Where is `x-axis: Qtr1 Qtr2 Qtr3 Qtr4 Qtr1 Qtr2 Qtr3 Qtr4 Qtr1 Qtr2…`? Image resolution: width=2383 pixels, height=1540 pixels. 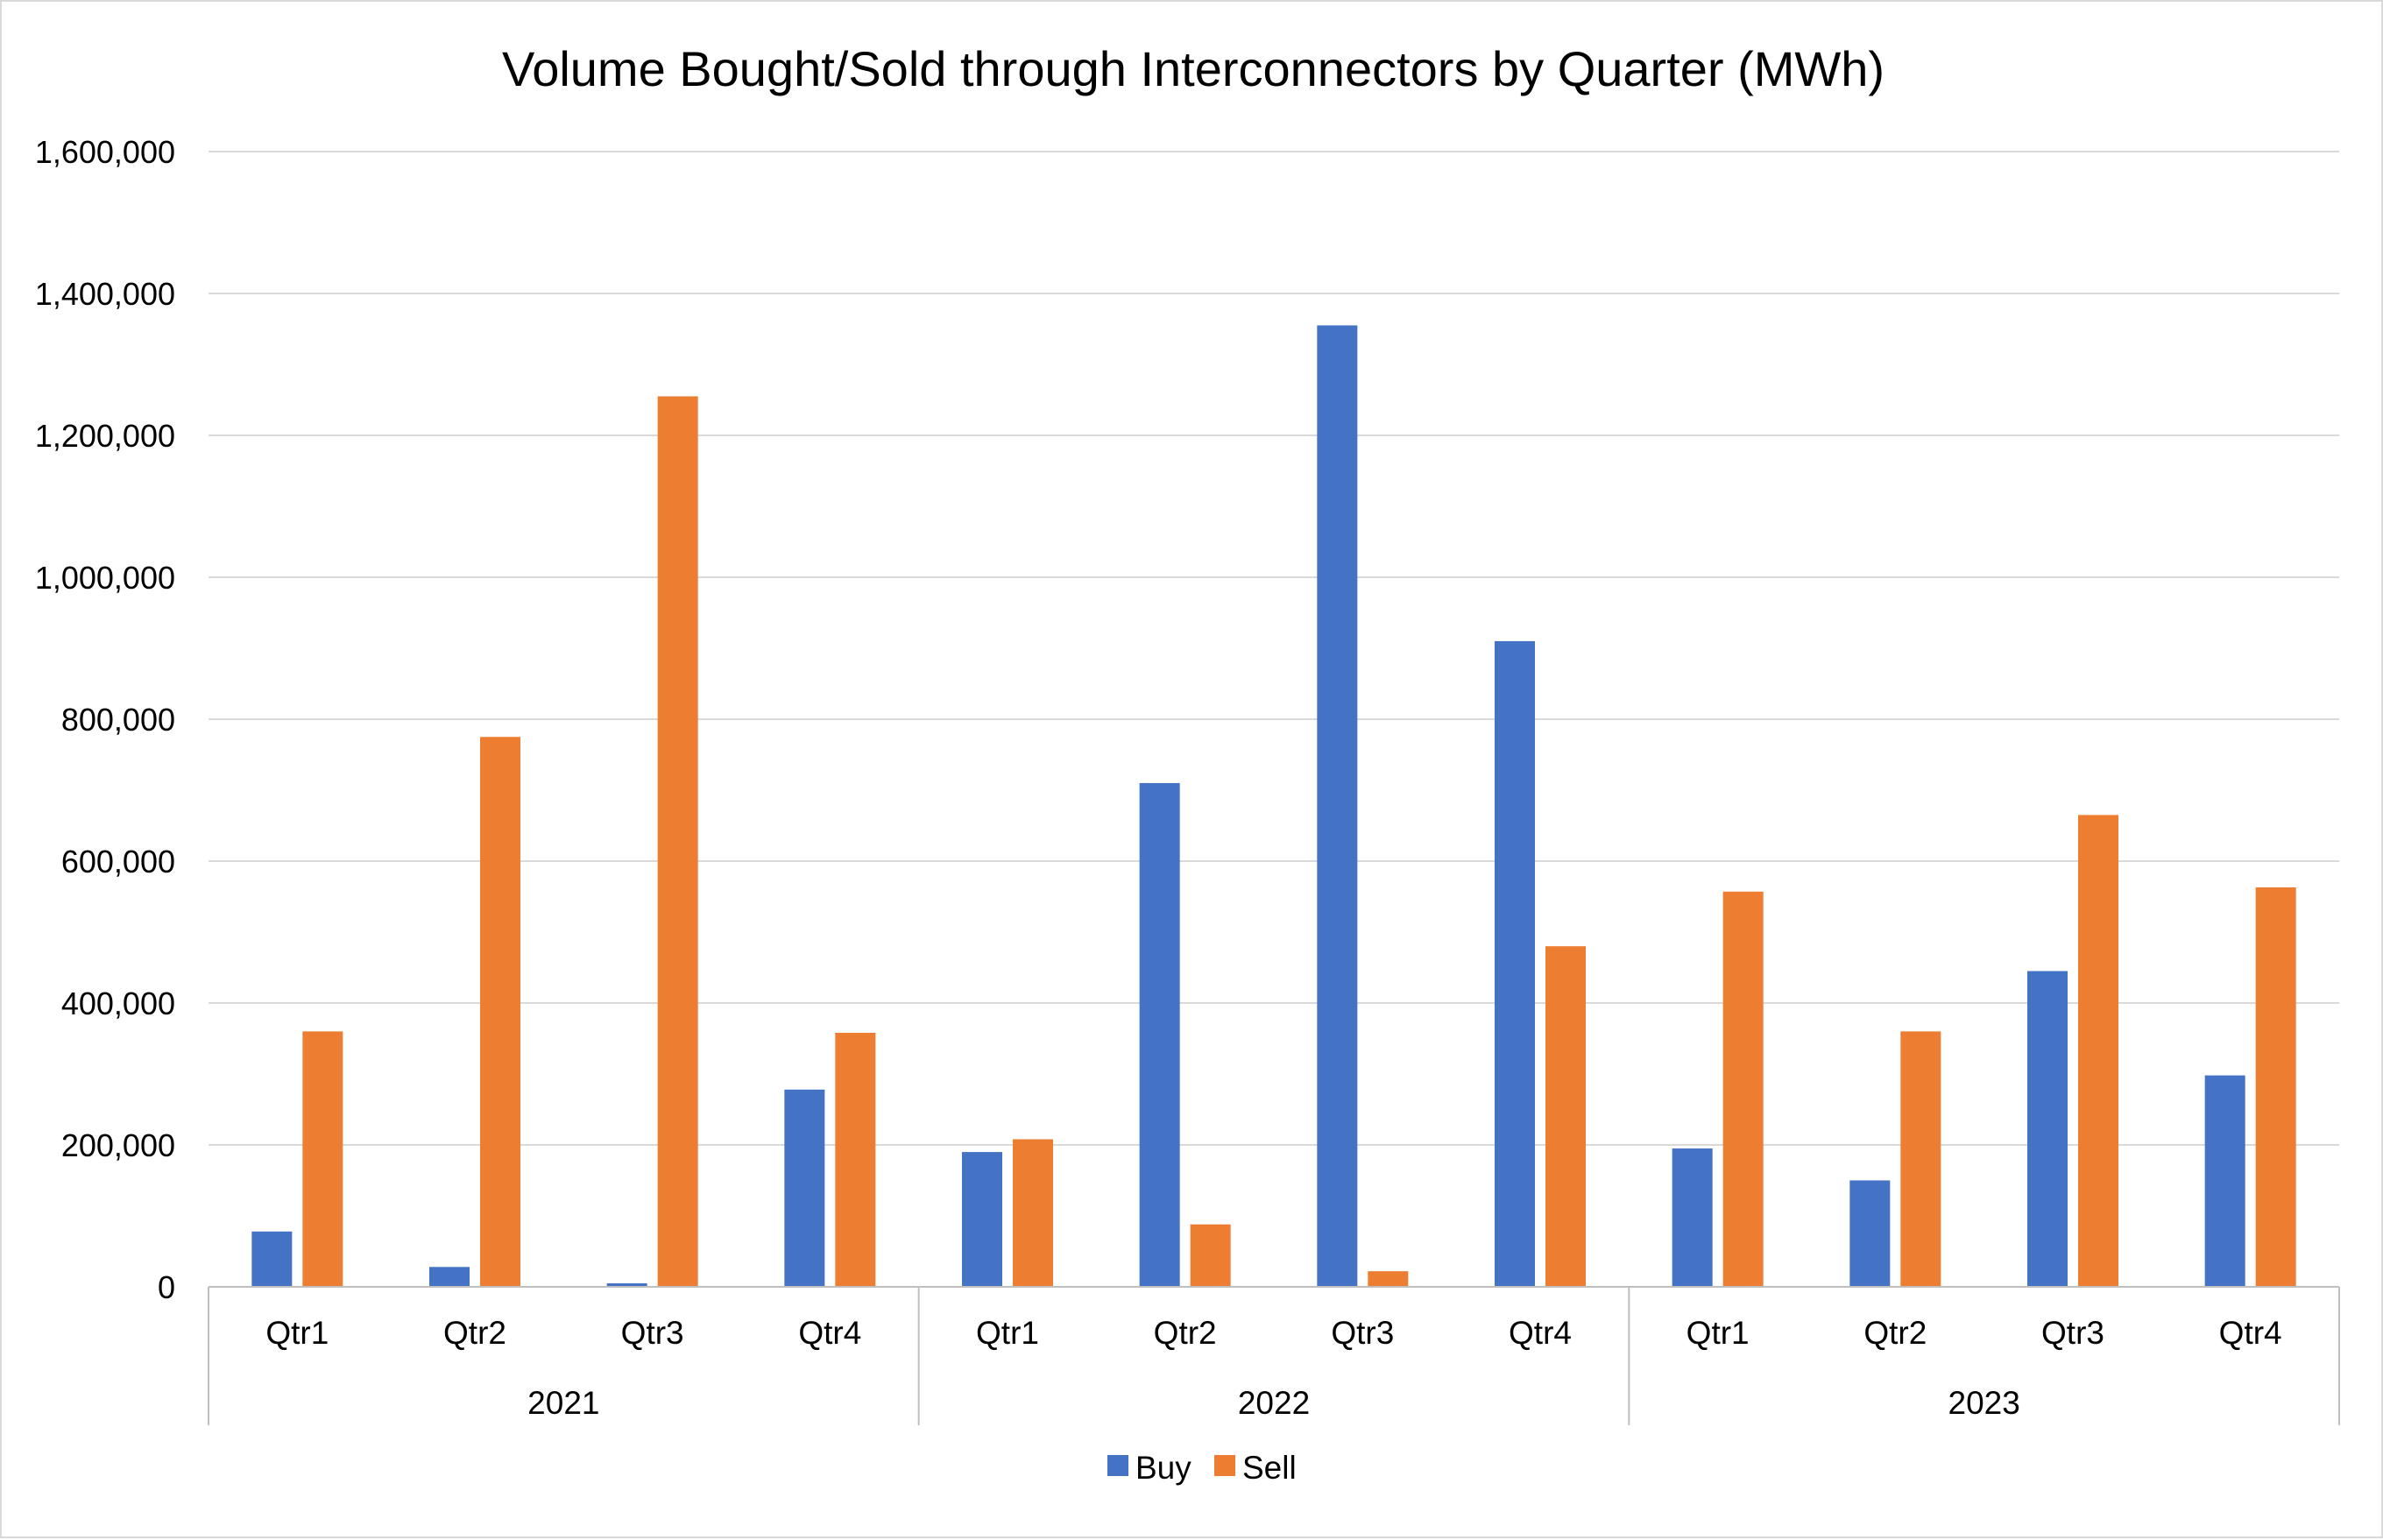 x-axis: Qtr1 Qtr2 Qtr3 Qtr4 Qtr1 Qtr2 Qtr3 Qtr4 Qtr1 Qtr2… is located at coordinates (1274, 1356).